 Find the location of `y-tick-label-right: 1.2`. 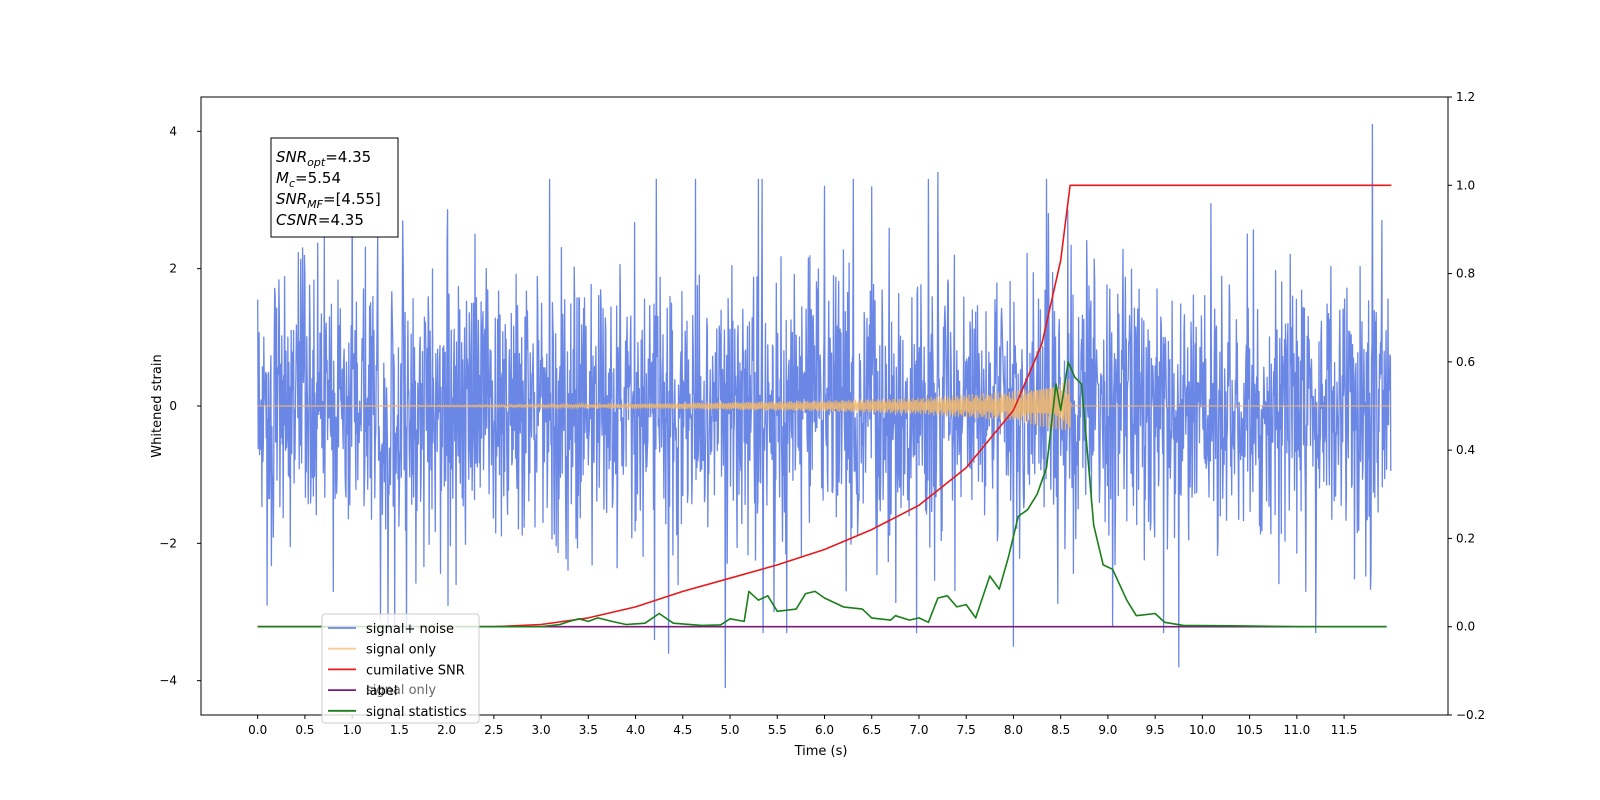

y-tick-label-right: 1.2 is located at coordinates (1465, 97).